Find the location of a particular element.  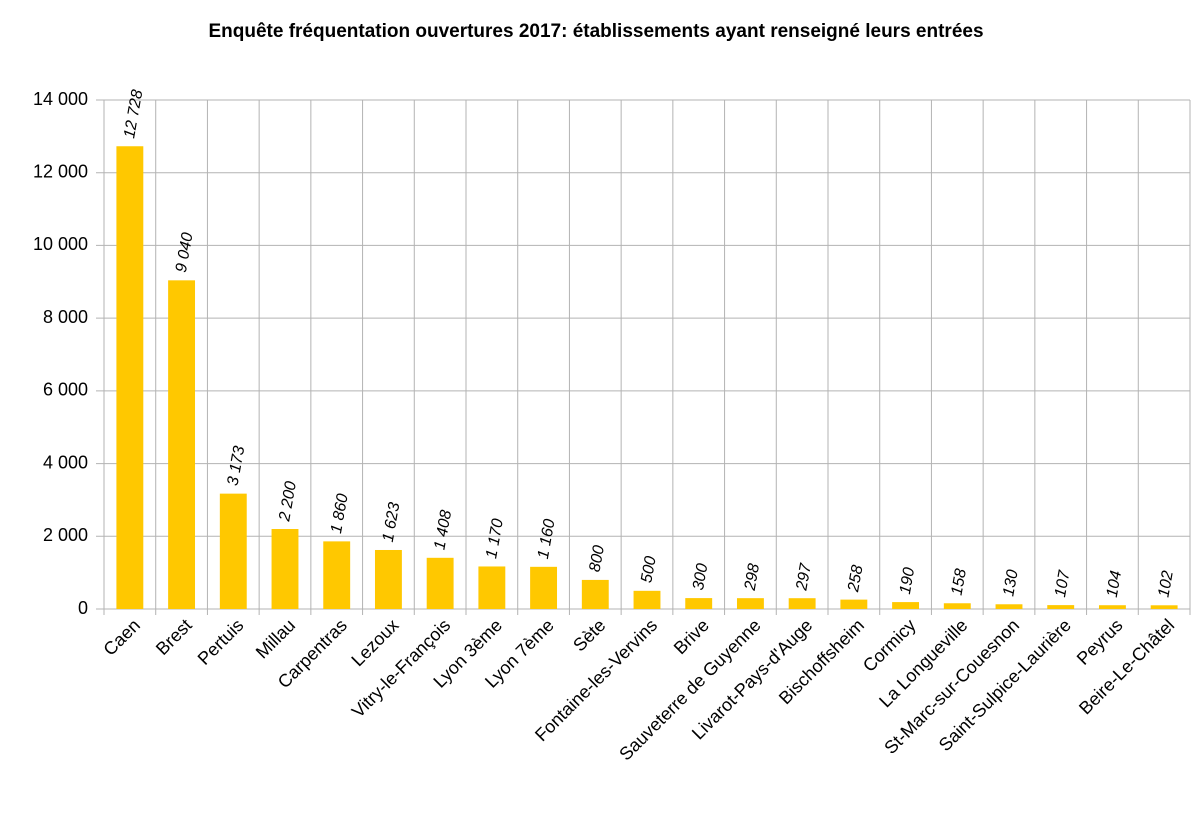

value-label: 297 is located at coordinates (804, 576).